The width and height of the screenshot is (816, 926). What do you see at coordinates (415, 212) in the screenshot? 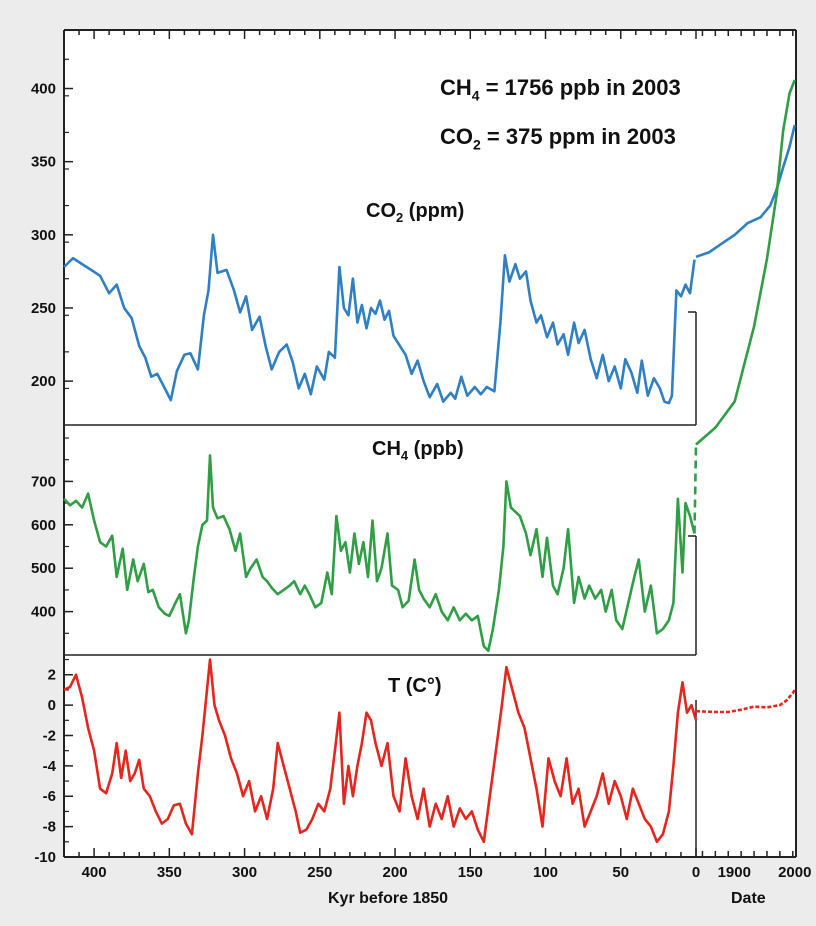
I see `co2-panel-title: CO2 (ppm)` at bounding box center [415, 212].